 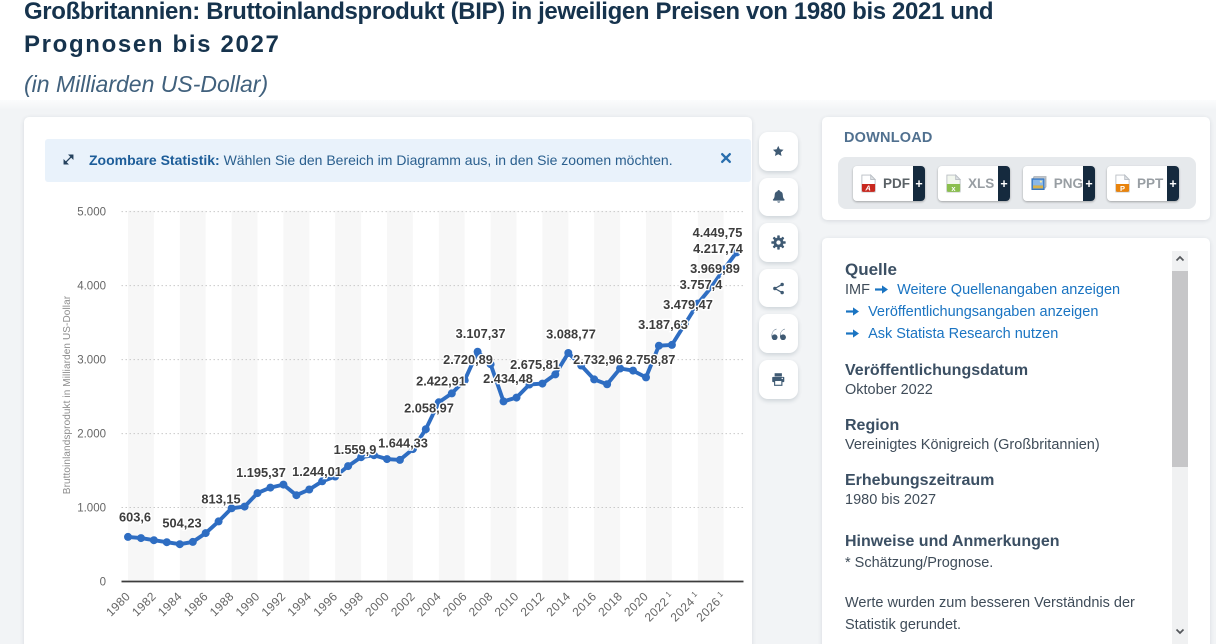 What do you see at coordinates (355, 449) in the screenshot?
I see `svg-text: 1.559,9` at bounding box center [355, 449].